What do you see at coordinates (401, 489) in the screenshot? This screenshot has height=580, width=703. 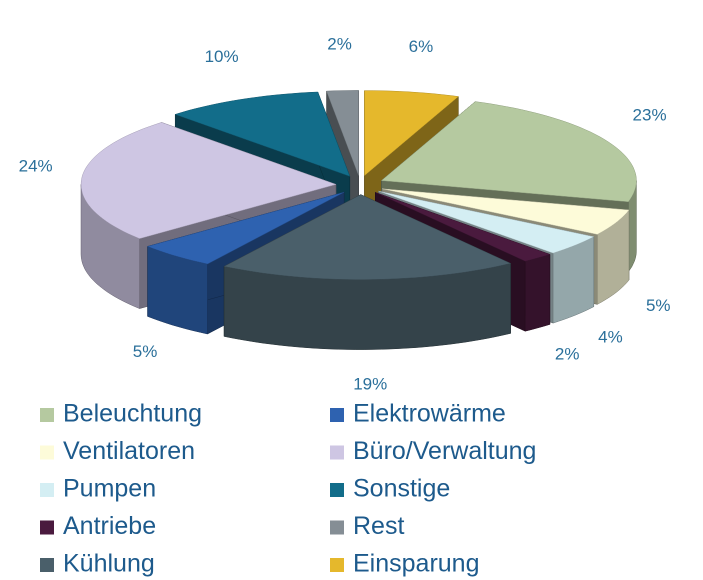 I see `legend-label: Sonstige` at bounding box center [401, 489].